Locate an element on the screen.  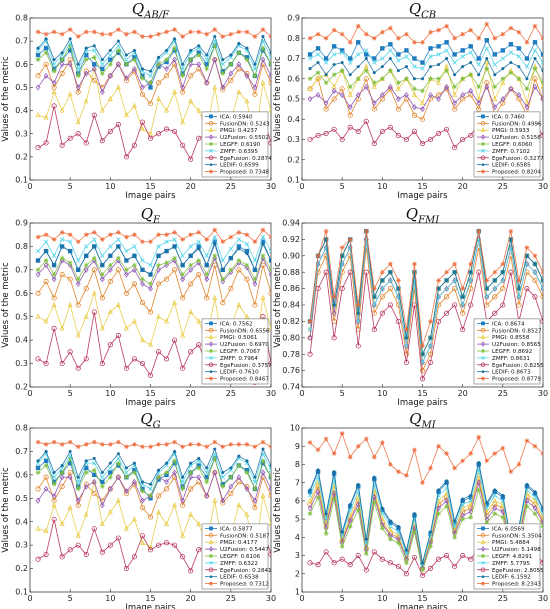
legend-label: EgeFusion: 2.8055 is located at coordinates (518, 571).